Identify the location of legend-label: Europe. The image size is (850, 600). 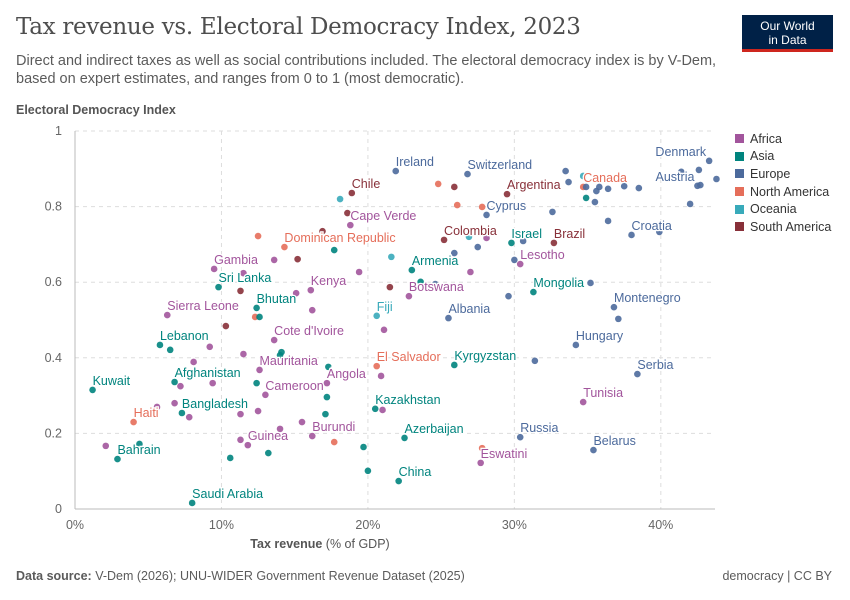
(770, 173).